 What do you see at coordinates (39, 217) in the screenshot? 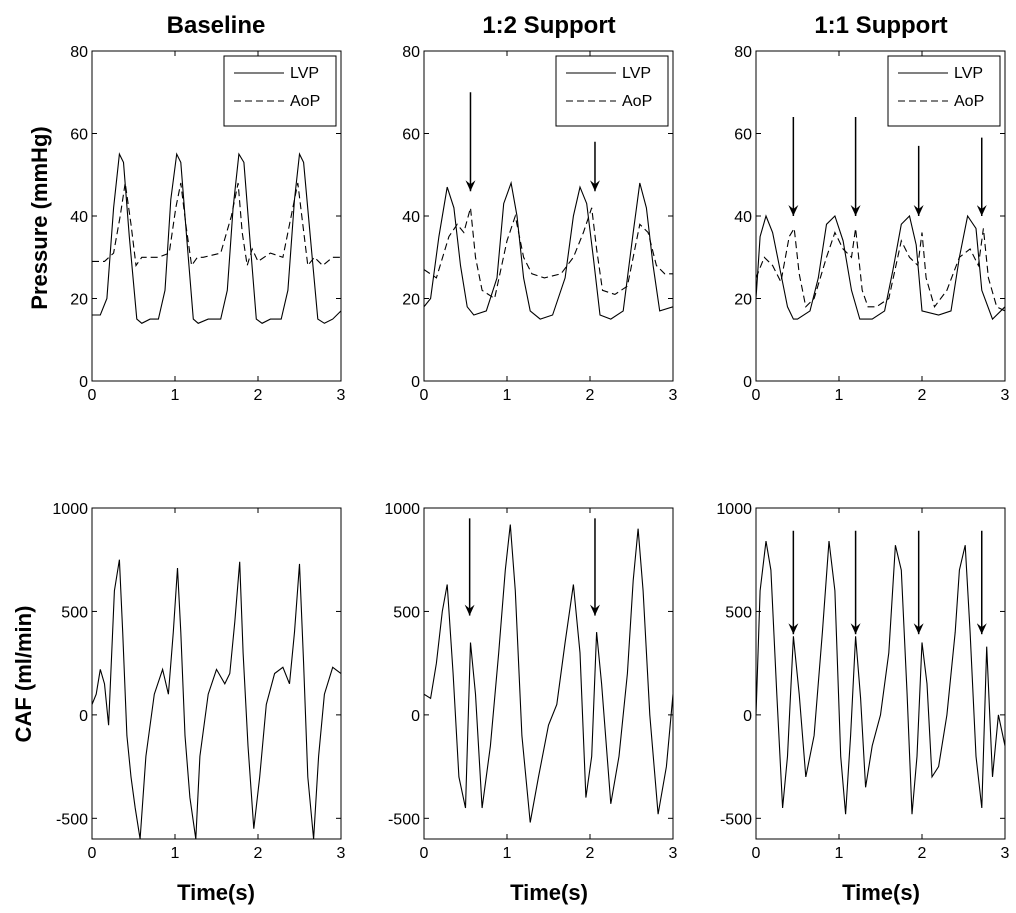
I see `ylabel-pressure: Pressure (mmHg)` at bounding box center [39, 217].